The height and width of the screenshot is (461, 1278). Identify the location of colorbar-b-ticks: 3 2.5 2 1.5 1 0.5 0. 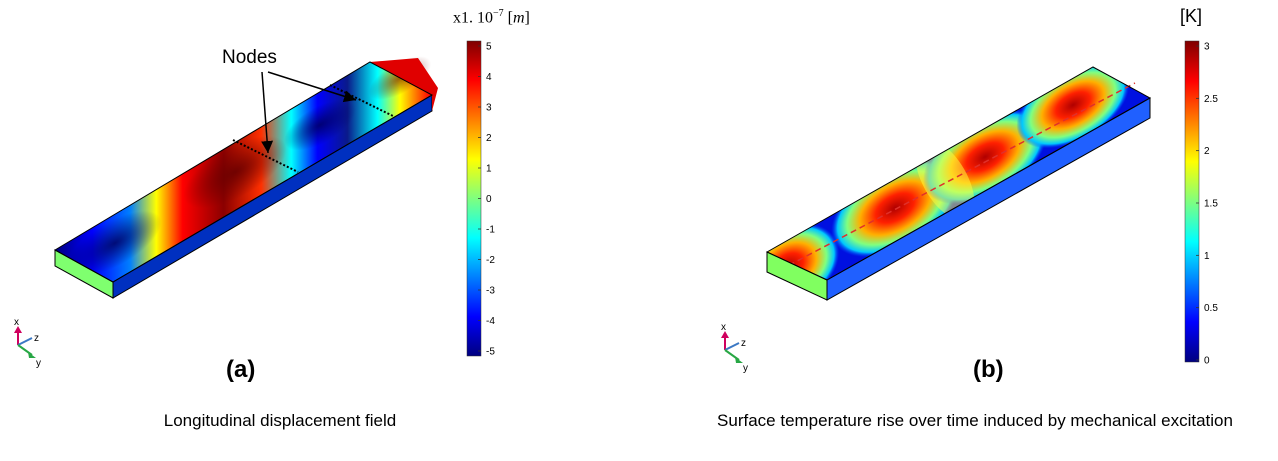
(1207, 204).